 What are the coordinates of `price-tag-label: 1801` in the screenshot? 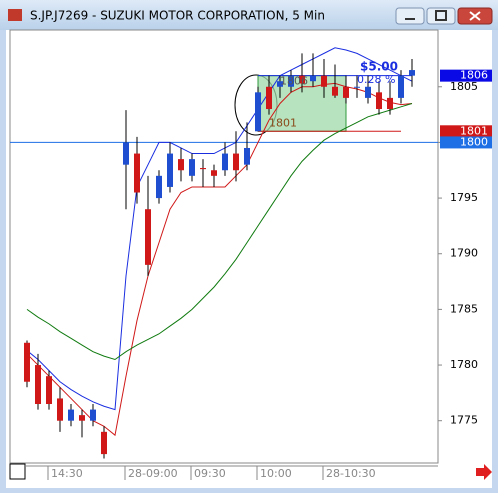 It's located at (474, 130).